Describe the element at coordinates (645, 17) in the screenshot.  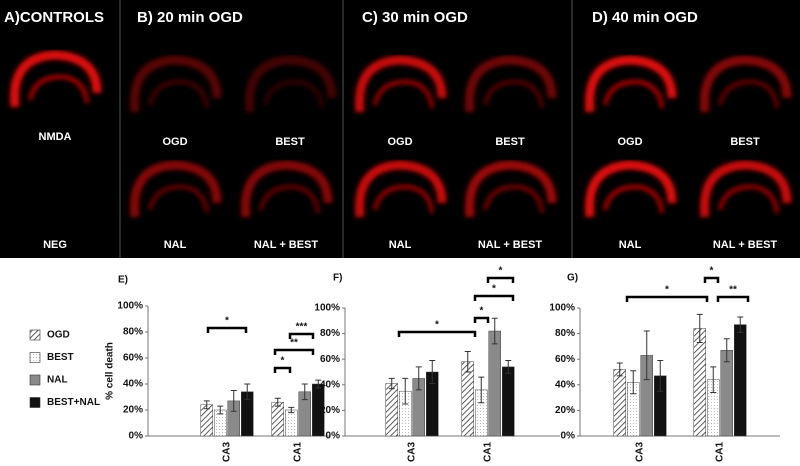
I see `panel-title: D) 40 min OGD` at that location.